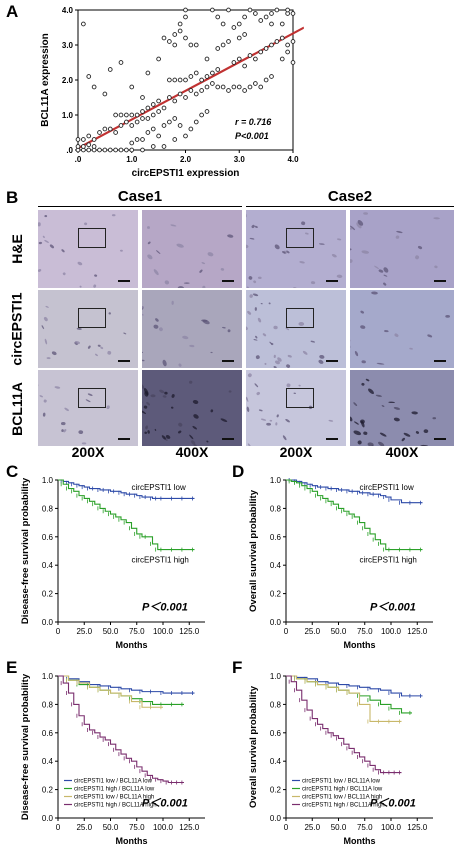 The image size is (457, 859). What do you see at coordinates (253, 550) in the screenshot?
I see `y-axis-label: Overall survival probability` at bounding box center [253, 550].